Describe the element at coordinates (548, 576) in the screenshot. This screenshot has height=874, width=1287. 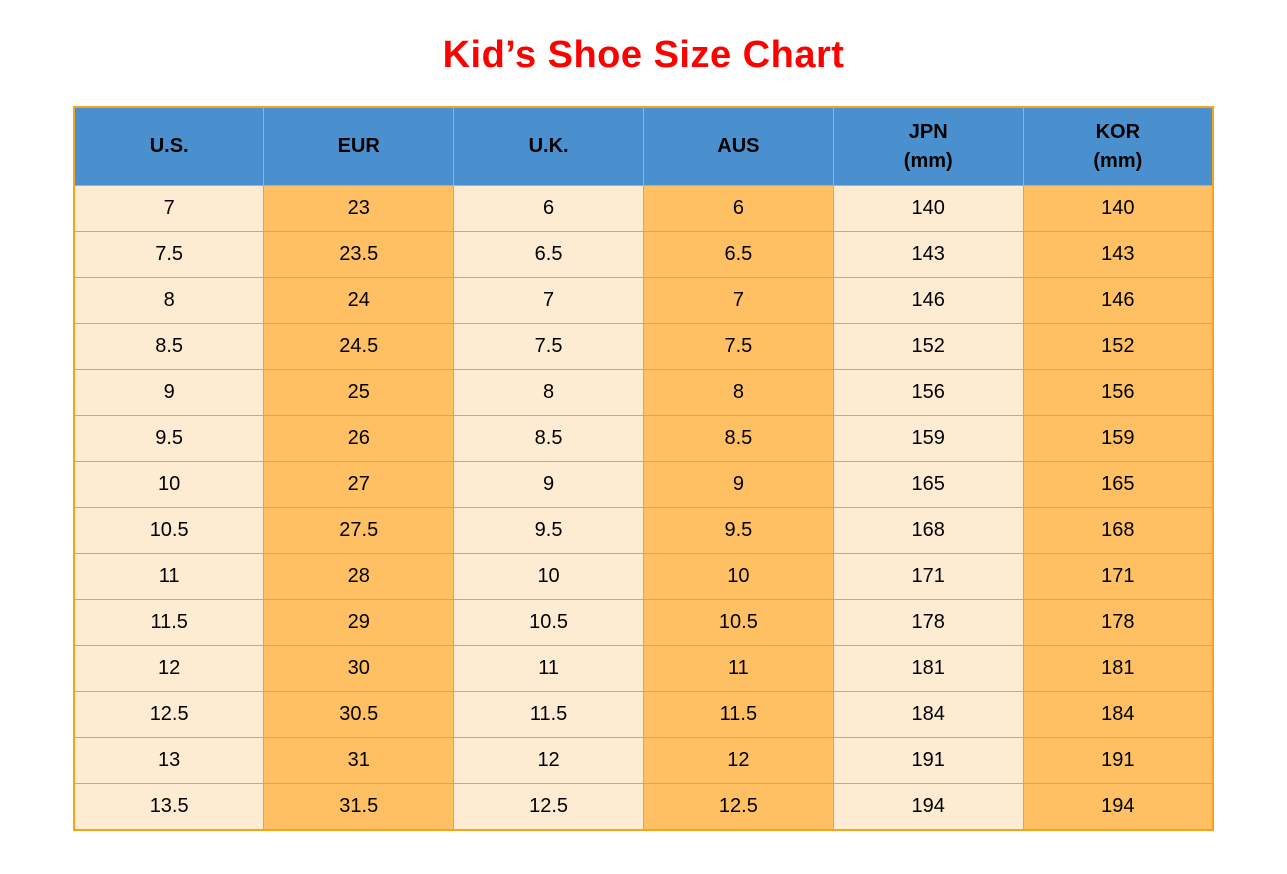
I see `table-cell: 10` at that location.